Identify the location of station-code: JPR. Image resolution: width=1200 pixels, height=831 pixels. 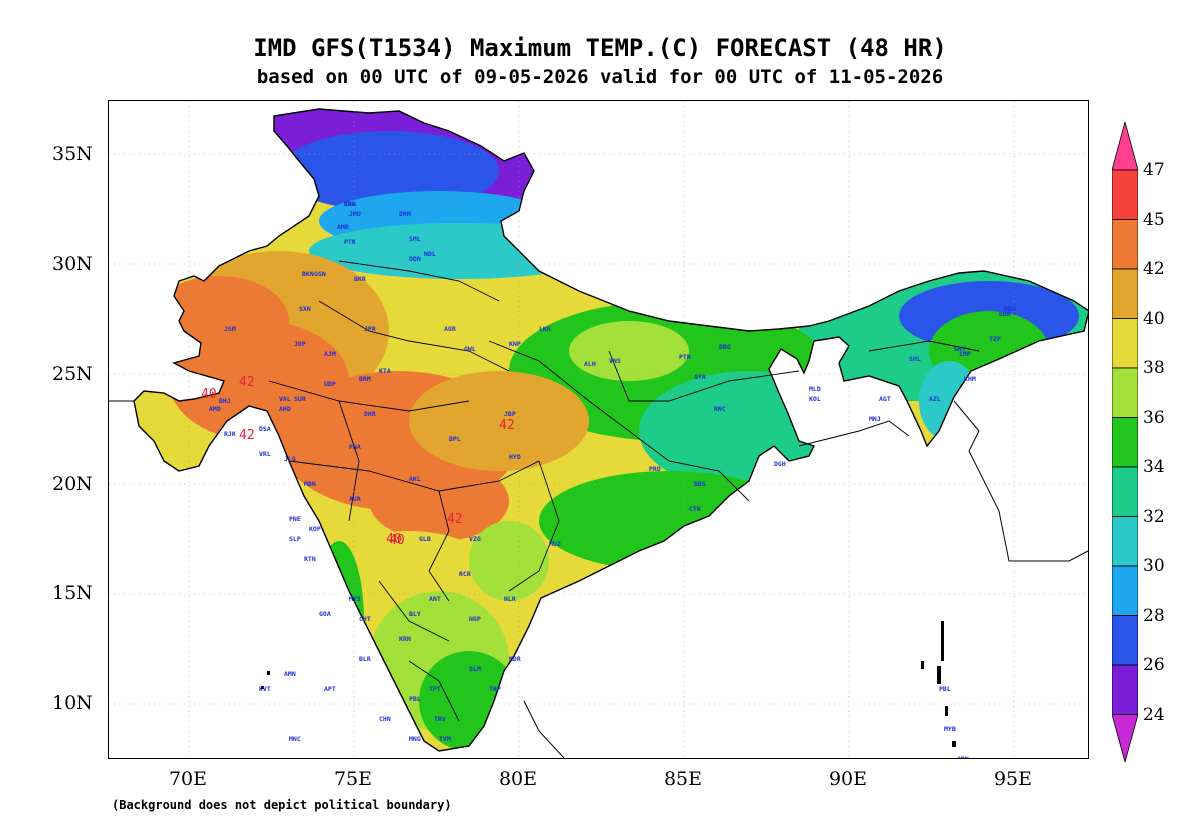
(370, 329).